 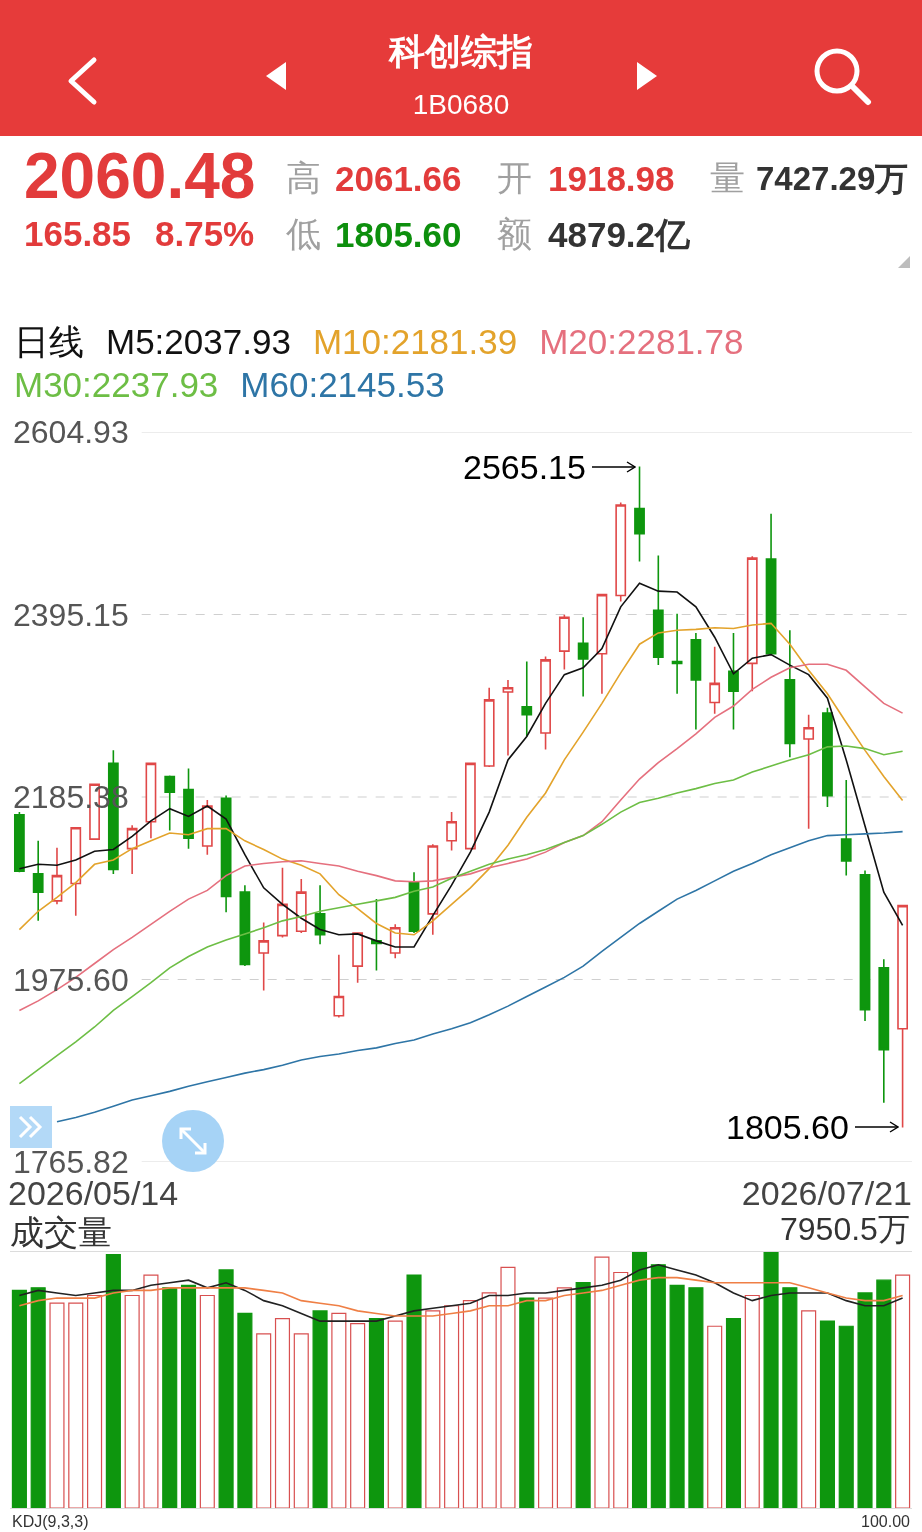 I want to click on text: 2061.66, so click(x=398, y=178).